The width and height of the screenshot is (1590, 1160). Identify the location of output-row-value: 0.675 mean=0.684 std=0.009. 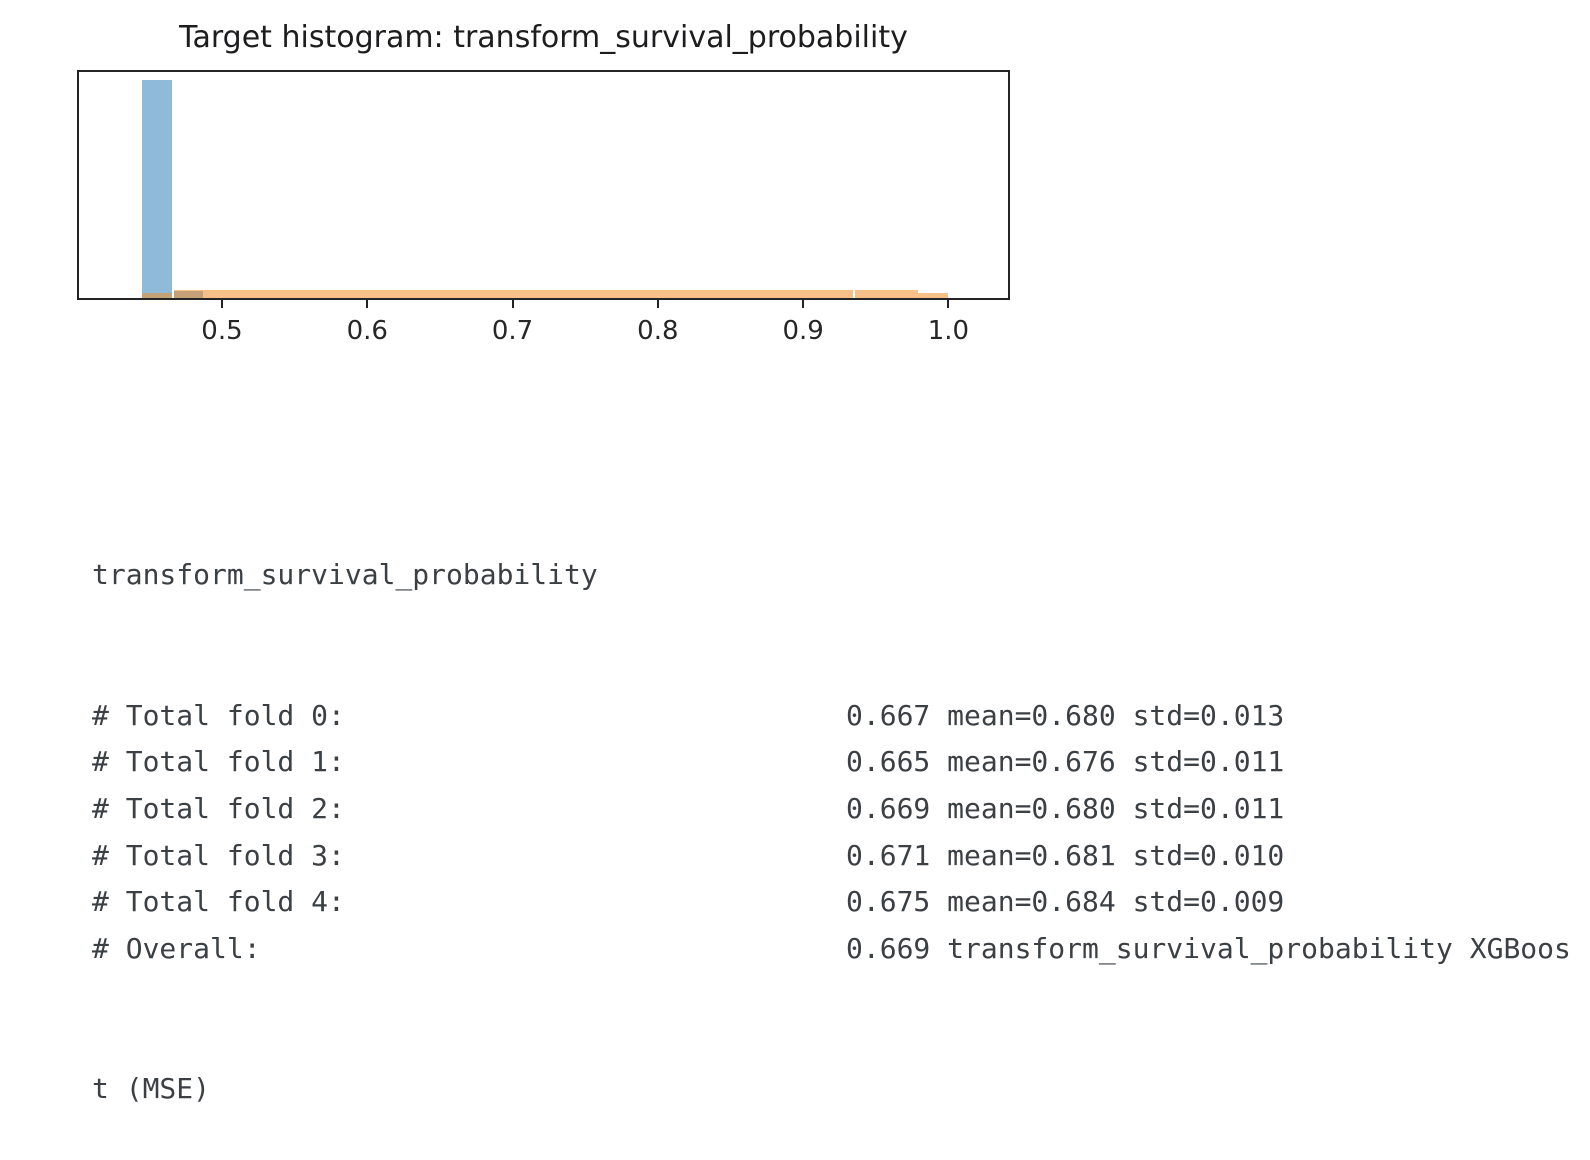
(1065, 902).